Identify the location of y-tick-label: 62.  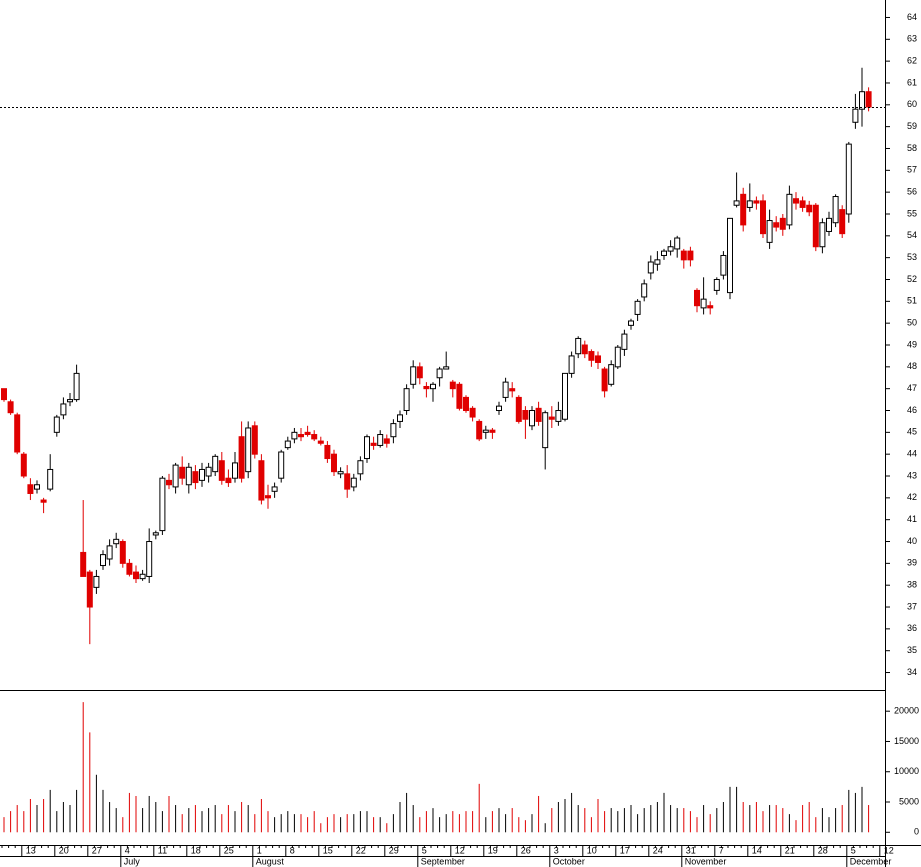
(912, 61).